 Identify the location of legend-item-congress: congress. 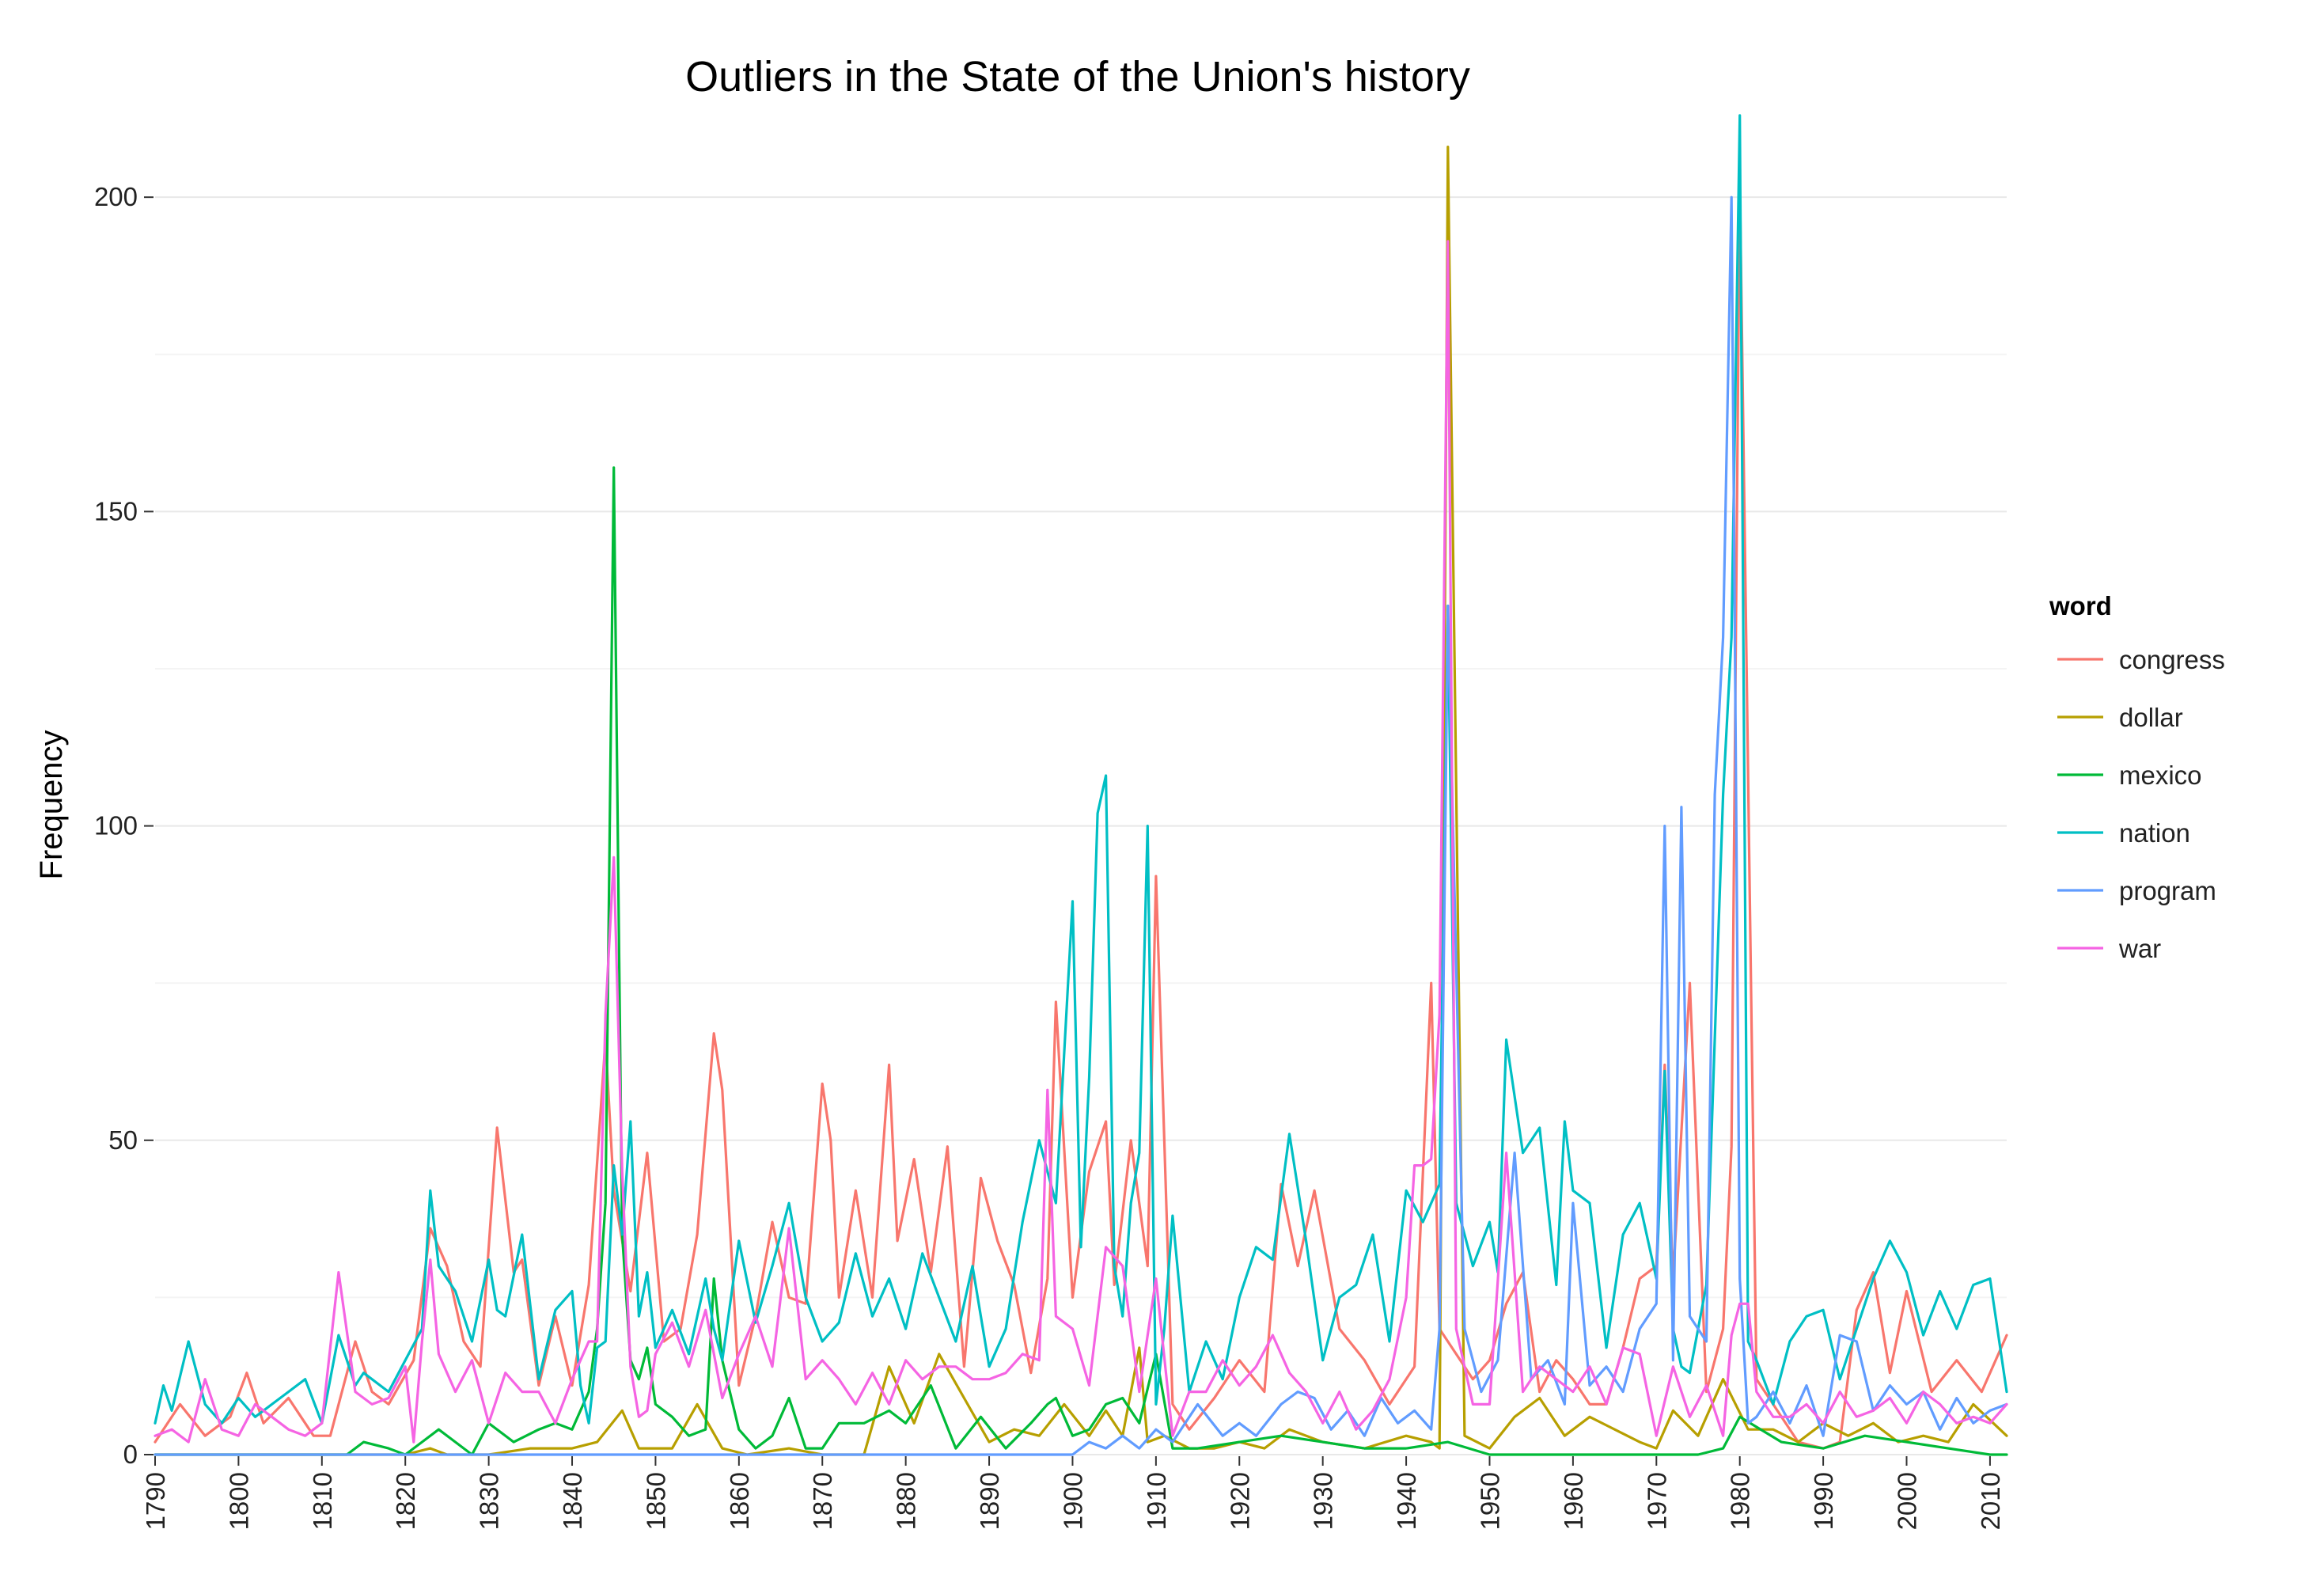
(2141, 660).